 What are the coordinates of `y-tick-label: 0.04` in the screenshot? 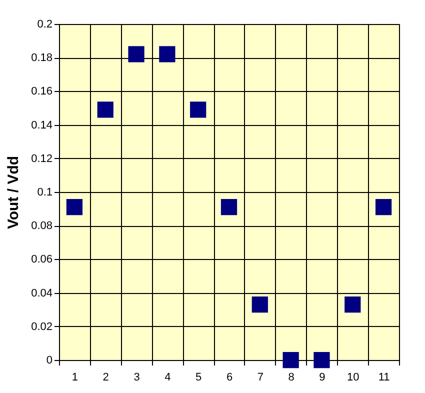 It's located at (41, 293).